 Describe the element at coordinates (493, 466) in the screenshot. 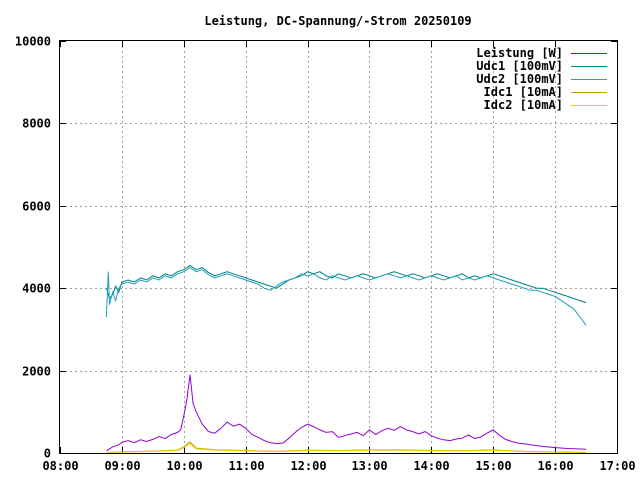

I see `x-tick-label: 15:00` at that location.